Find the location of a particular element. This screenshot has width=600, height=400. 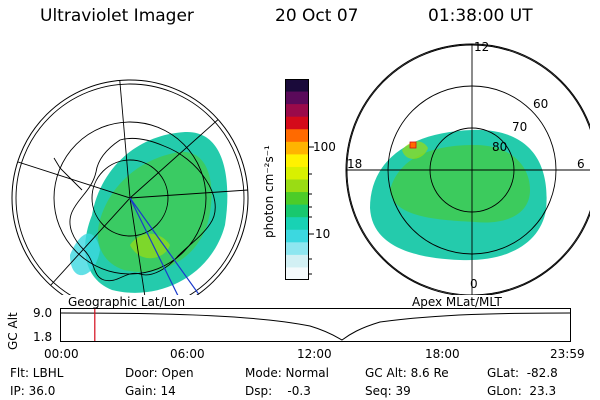

lat-label-80: 80 is located at coordinates (500, 147).